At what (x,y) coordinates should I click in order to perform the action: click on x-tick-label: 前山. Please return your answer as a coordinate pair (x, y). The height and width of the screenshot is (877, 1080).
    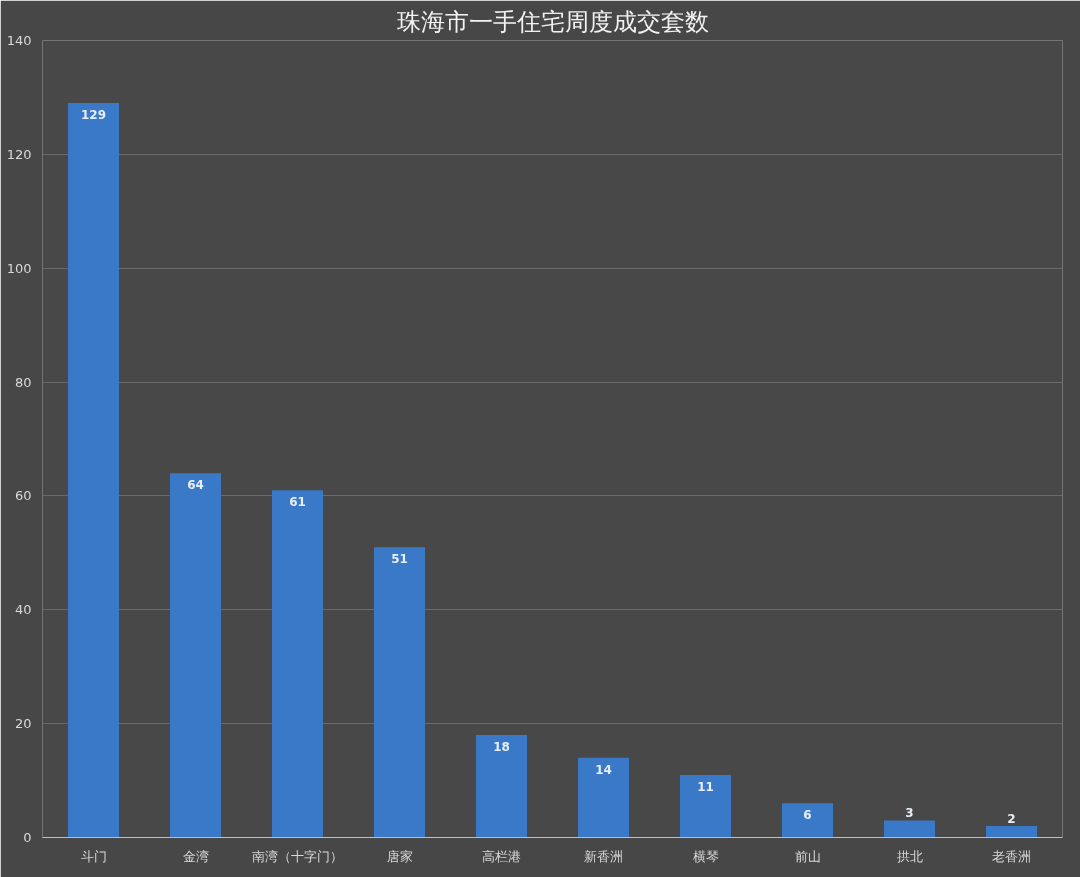
    Looking at the image, I should click on (807, 856).